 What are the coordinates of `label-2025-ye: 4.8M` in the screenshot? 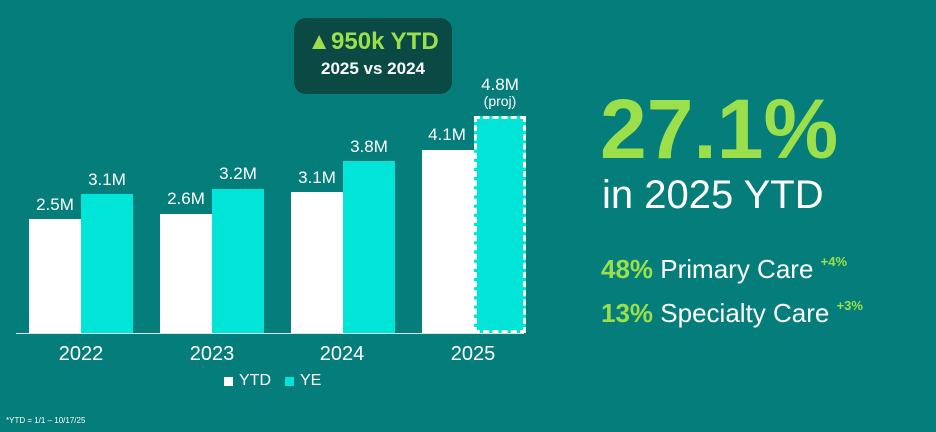 It's located at (500, 84).